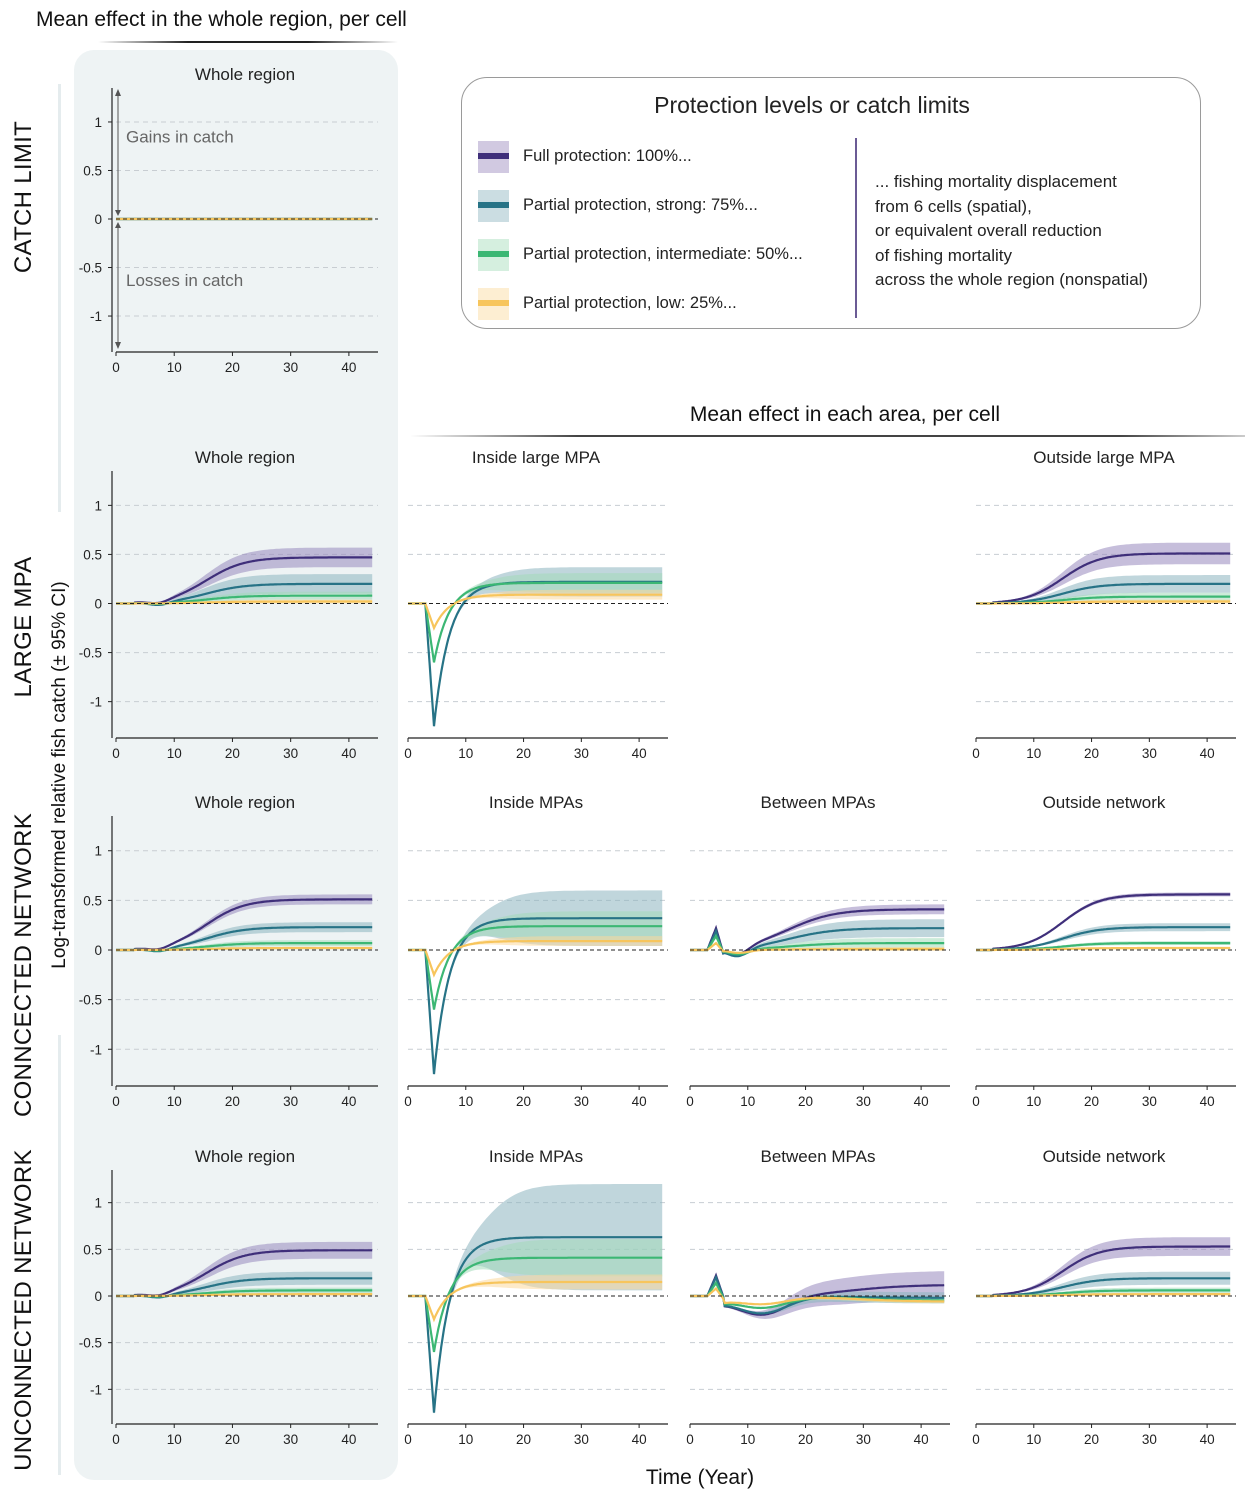 This screenshot has height=1493, width=1245. Describe the element at coordinates (827, 436) in the screenshot. I see `middle-header-rule` at that location.